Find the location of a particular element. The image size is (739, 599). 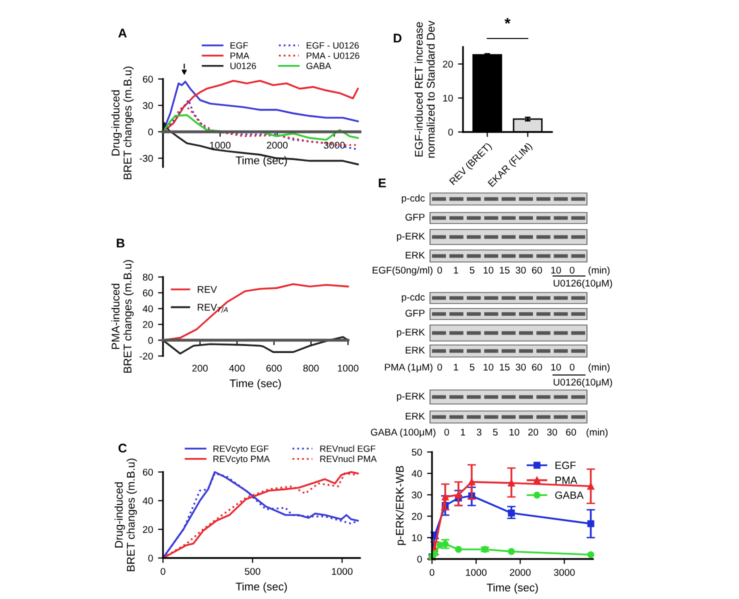

y-axis-title: PMA-induced BRET changes (m.B.u) is located at coordinates (122, 316).